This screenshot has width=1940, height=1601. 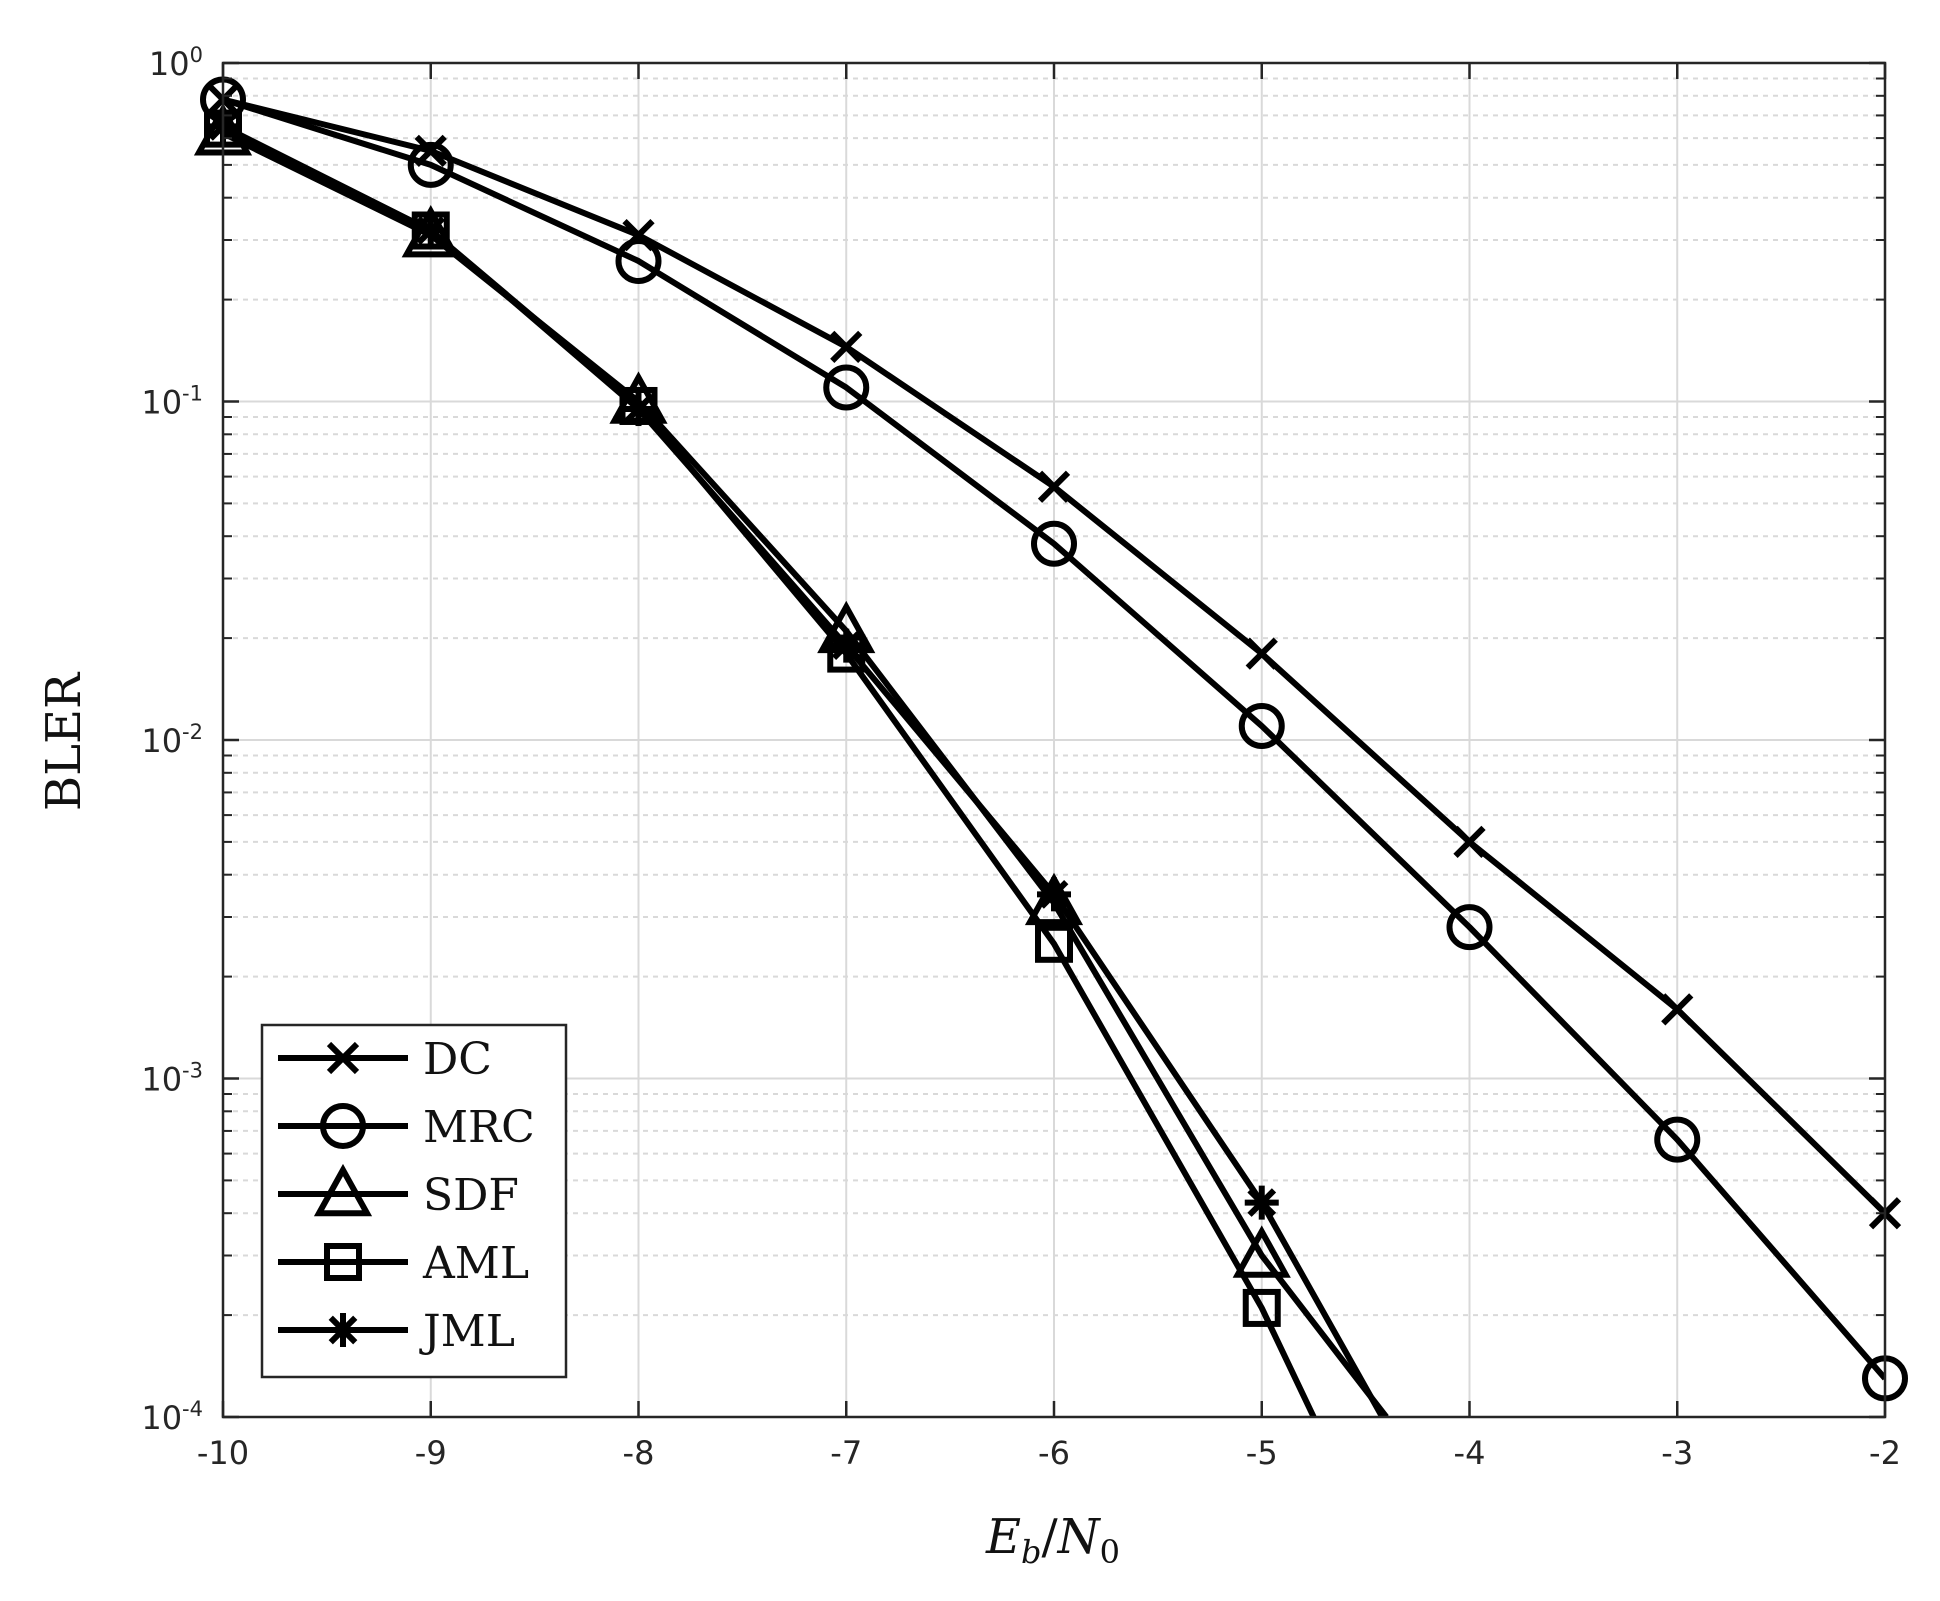 I want to click on legend-marker-mrc, so click(x=343, y=1126).